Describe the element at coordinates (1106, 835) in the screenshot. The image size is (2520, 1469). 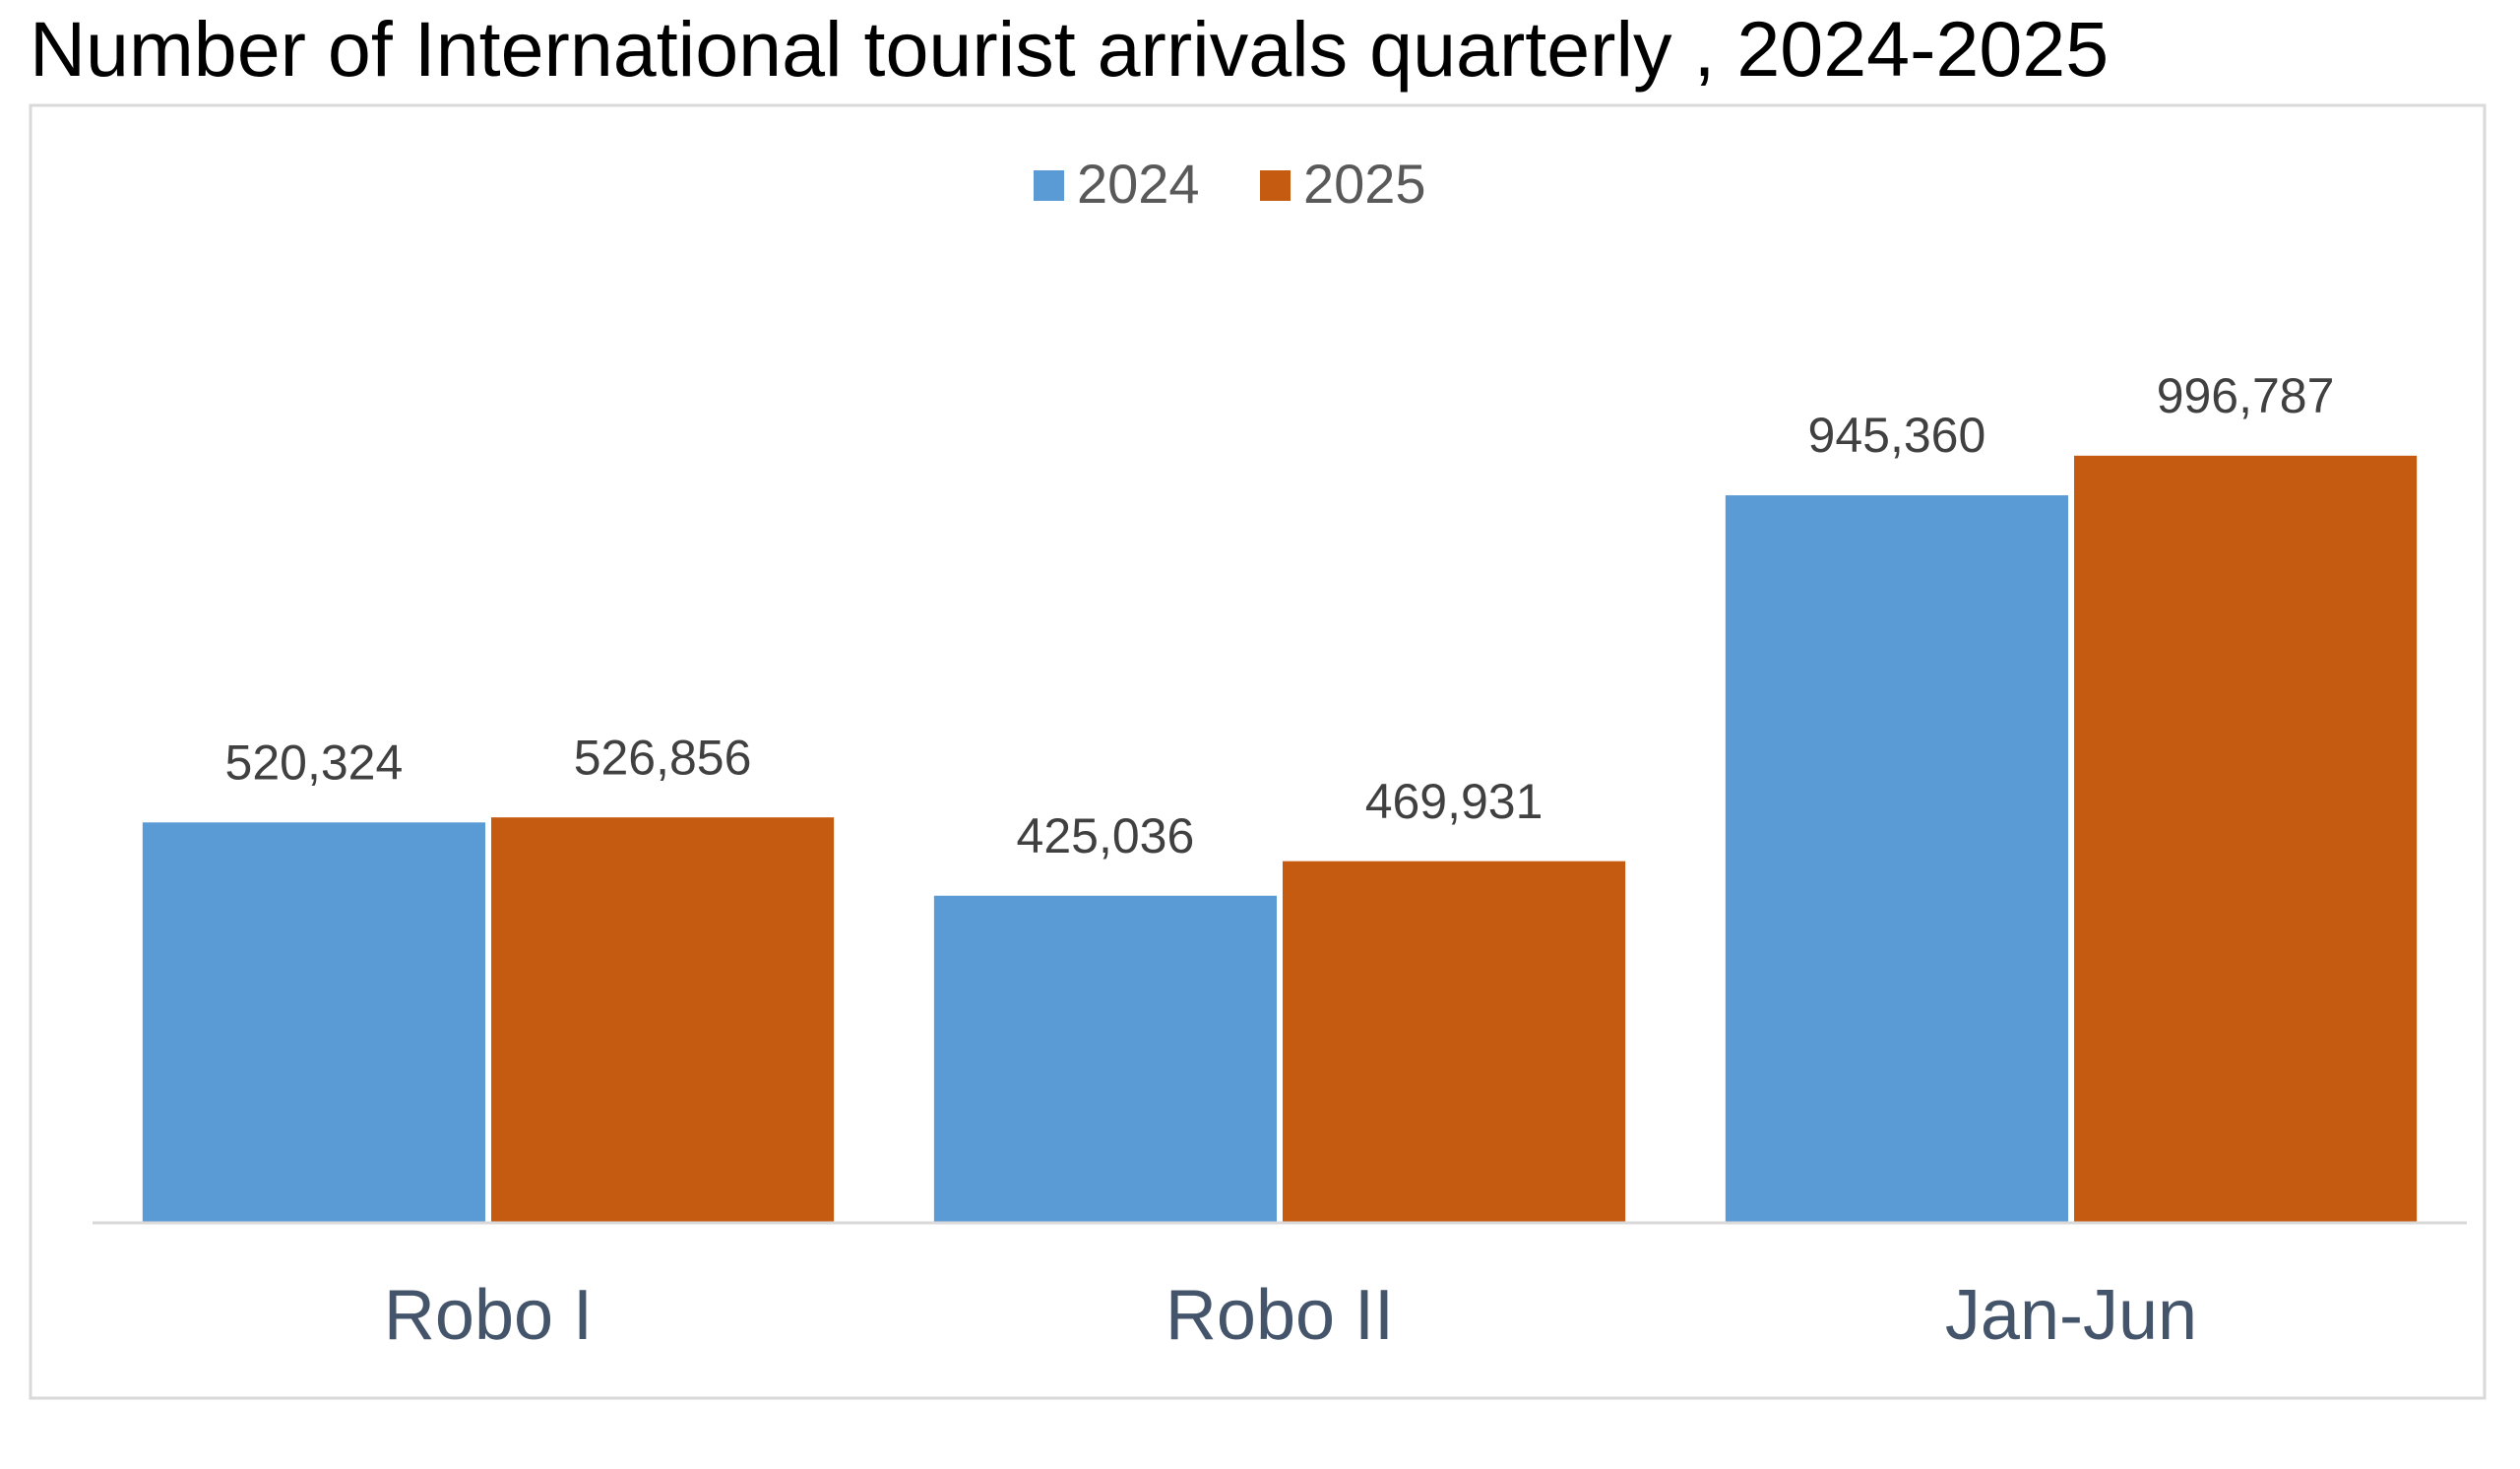
I see `data-label: 425,036` at that location.